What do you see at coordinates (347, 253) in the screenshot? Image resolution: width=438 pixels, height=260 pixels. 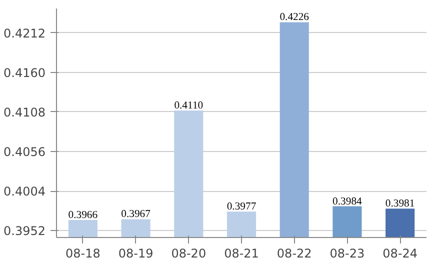 I see `x-tick-label: 08-23` at bounding box center [347, 253].